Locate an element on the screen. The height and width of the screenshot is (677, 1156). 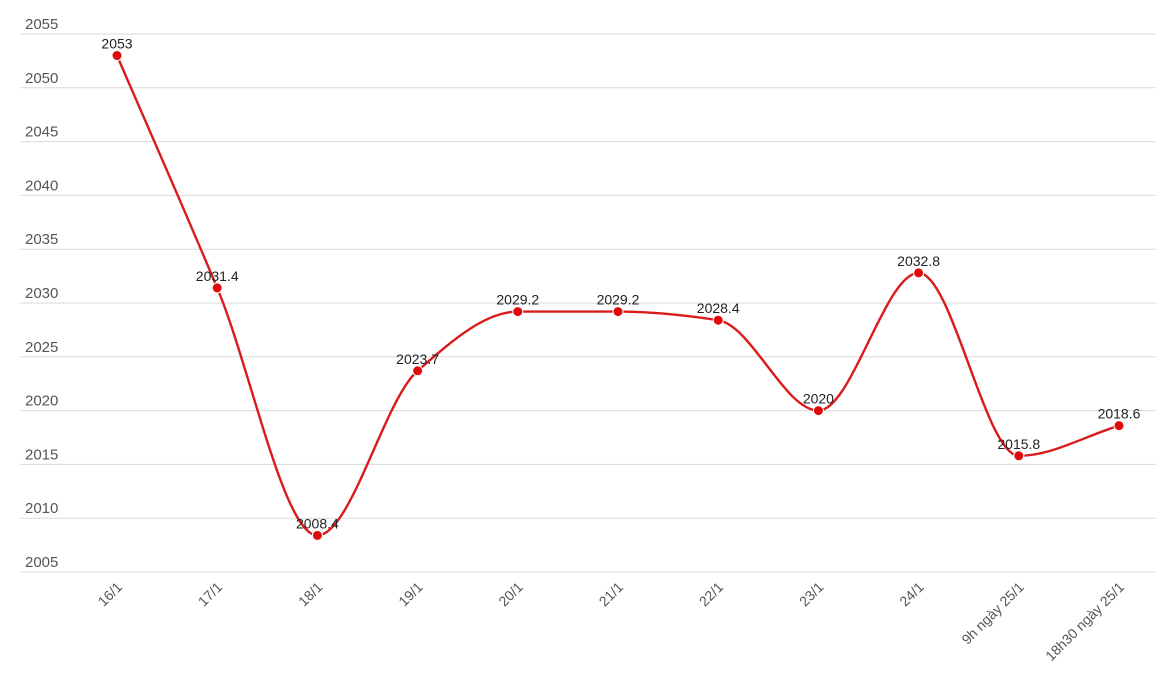
y-tick-label: 2045 is located at coordinates (41, 132).